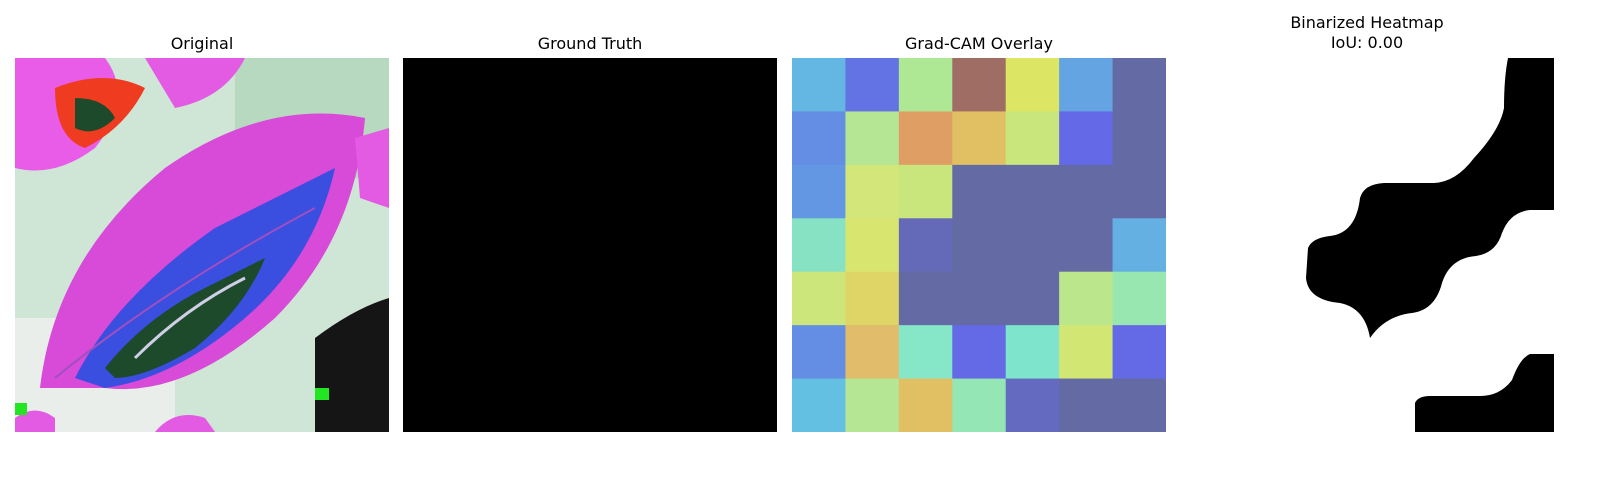  I want to click on original-title: Original, so click(202, 43).